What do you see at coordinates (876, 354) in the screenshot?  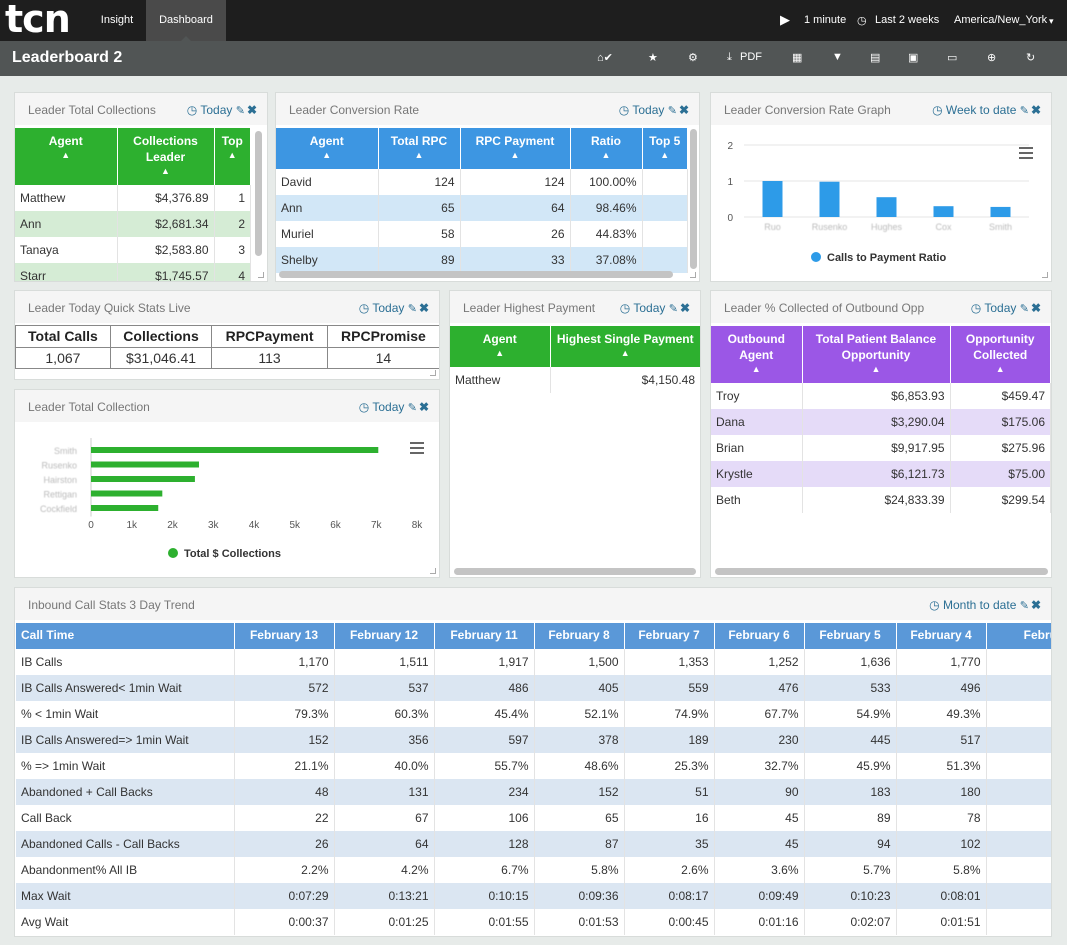 I see `col-header: Total Patient Balance Opportunity ▲` at bounding box center [876, 354].